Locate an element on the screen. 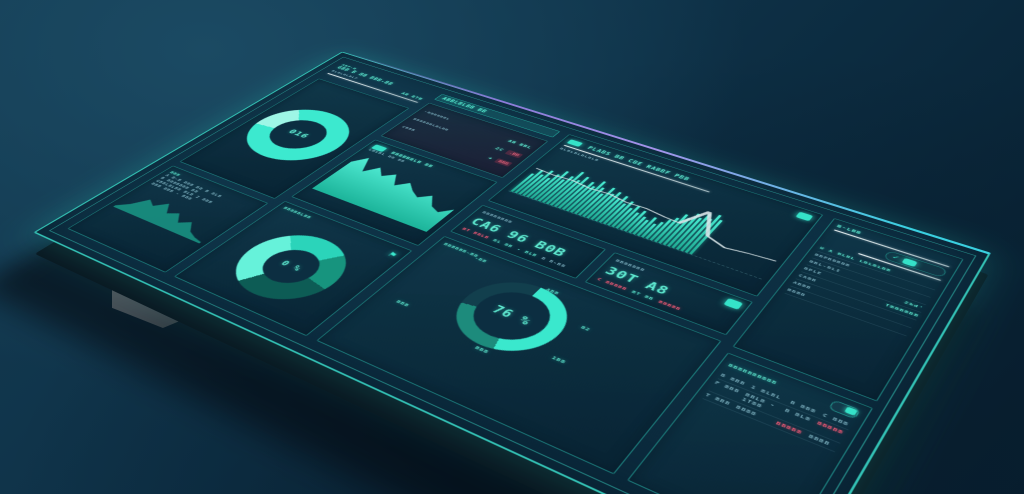 This screenshot has width=1024, height=494. donut-main-value: 016 is located at coordinates (298, 134).